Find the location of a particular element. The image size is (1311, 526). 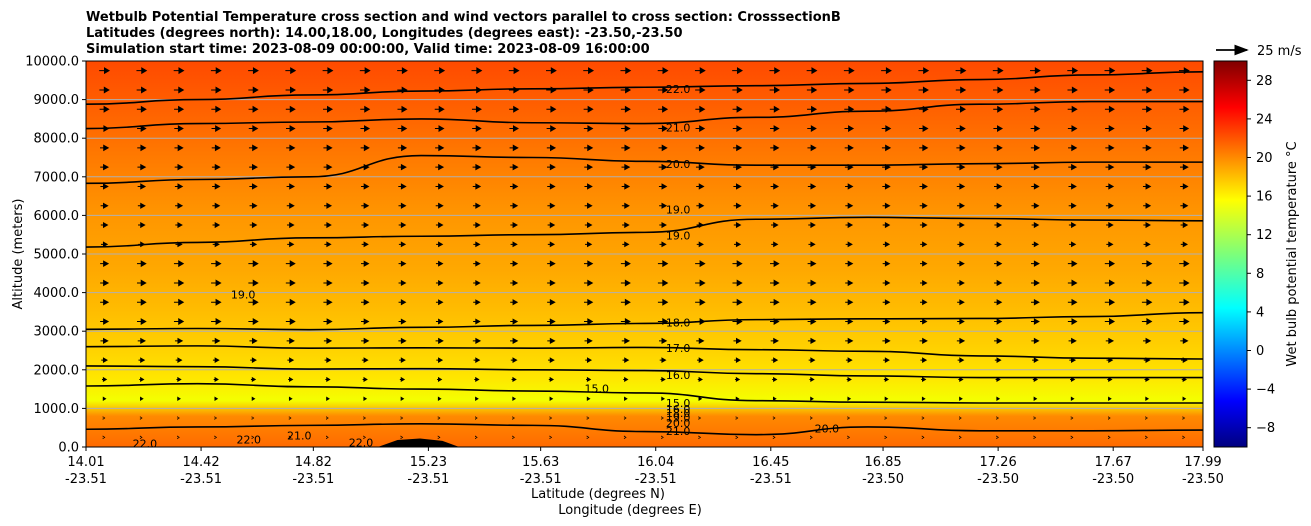

colorbar-ticks: −8 −4 0 4 8 12 16 20 24 28 is located at coordinates (1261, 255).